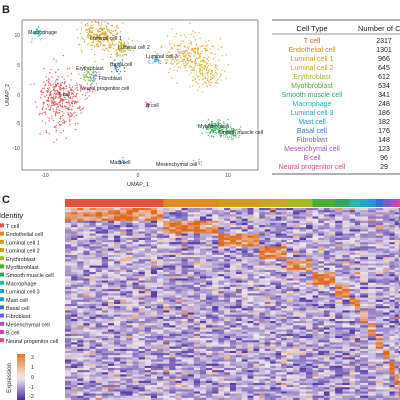 This screenshot has width=400, height=400. What do you see at coordinates (18, 124) in the screenshot?
I see `y-tick: -5` at bounding box center [18, 124].